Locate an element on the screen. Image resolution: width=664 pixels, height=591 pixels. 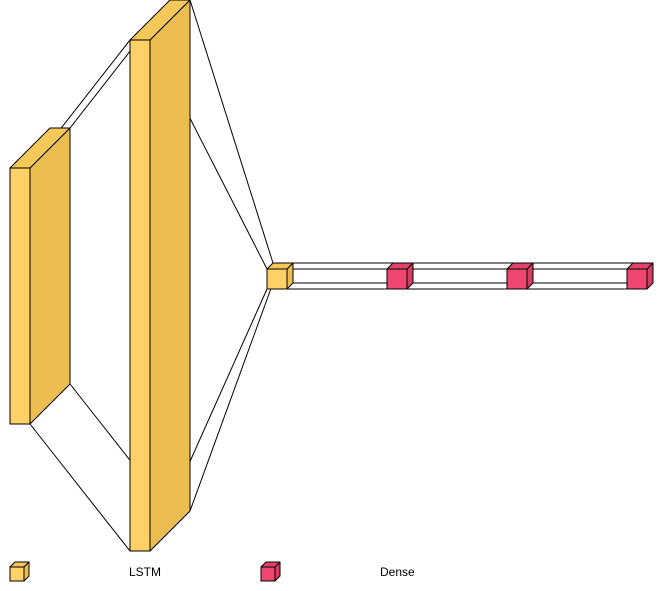
legend-icons is located at coordinates (145, 571).